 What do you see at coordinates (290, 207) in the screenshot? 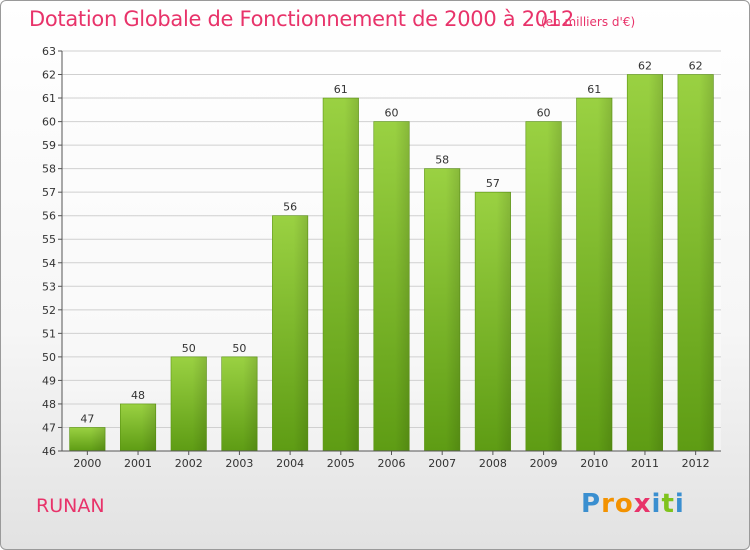
I see `data-label: 56` at bounding box center [290, 207].